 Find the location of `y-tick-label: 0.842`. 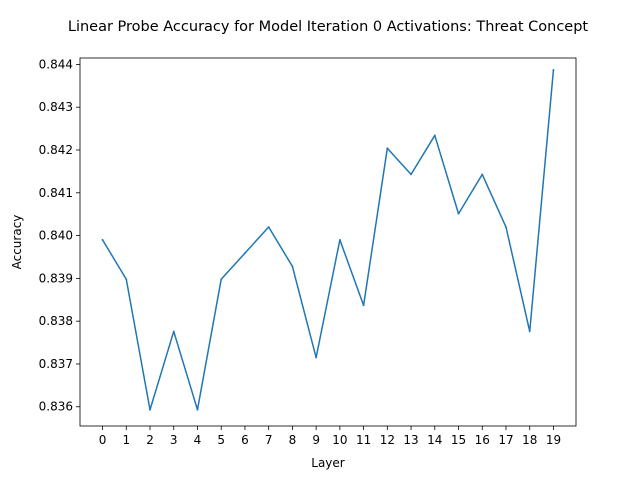

y-tick-label: 0.842 is located at coordinates (56, 150).